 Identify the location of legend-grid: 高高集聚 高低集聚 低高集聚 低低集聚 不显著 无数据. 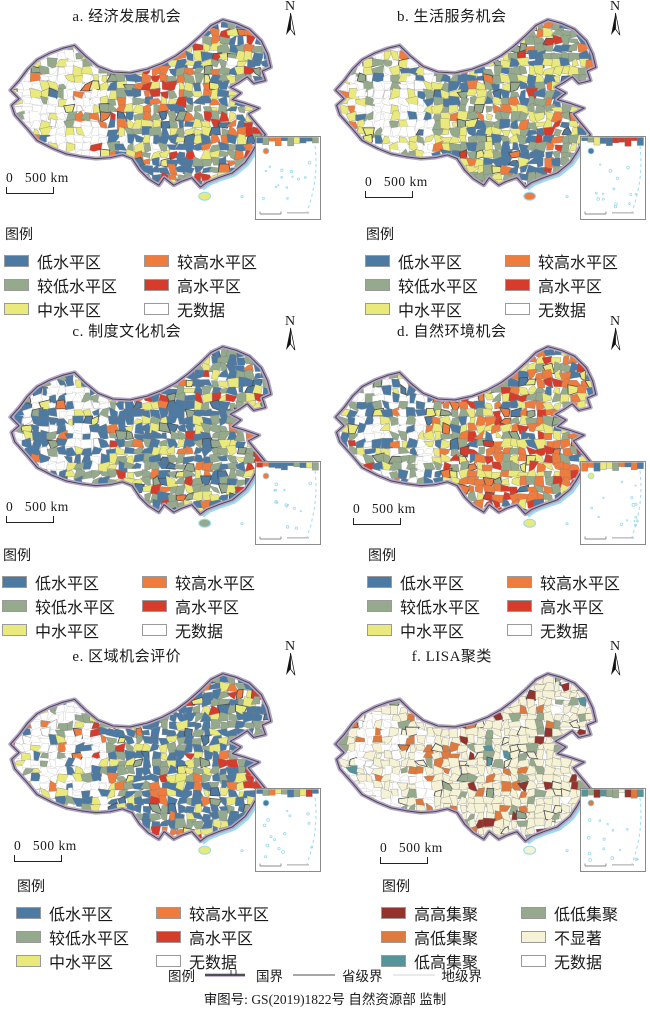
(515, 937).